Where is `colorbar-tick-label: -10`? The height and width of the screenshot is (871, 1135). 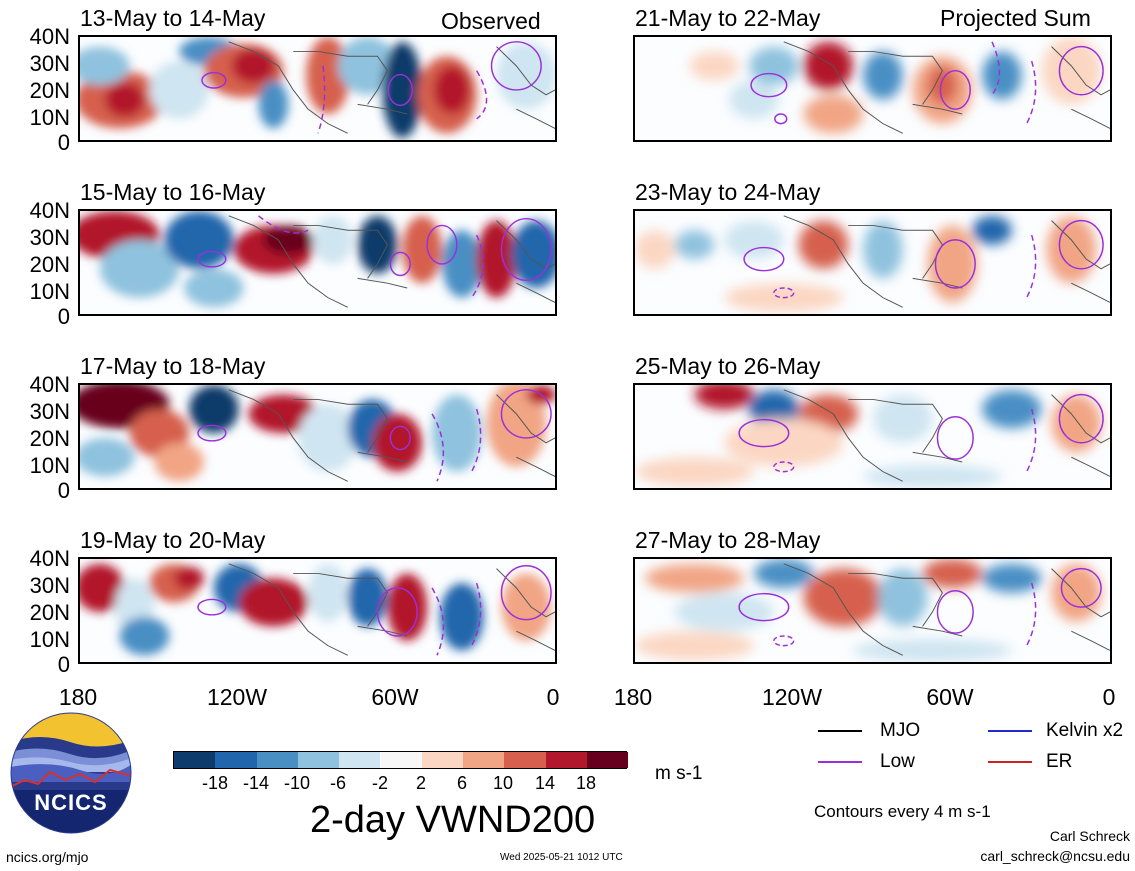
colorbar-tick-label: -10 is located at coordinates (296, 783).